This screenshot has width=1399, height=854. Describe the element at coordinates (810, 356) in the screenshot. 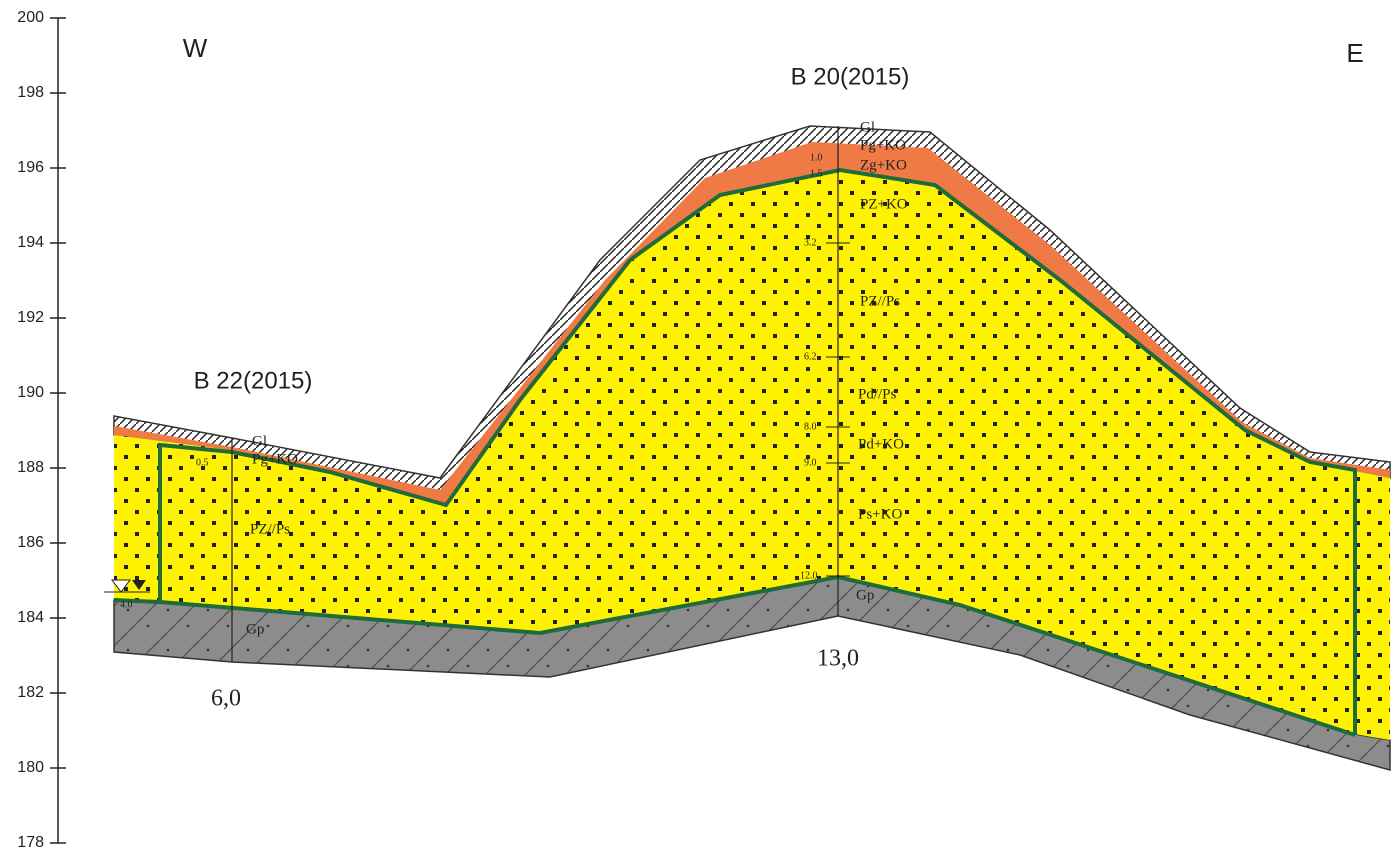

I see `depth-label: 6.2` at that location.